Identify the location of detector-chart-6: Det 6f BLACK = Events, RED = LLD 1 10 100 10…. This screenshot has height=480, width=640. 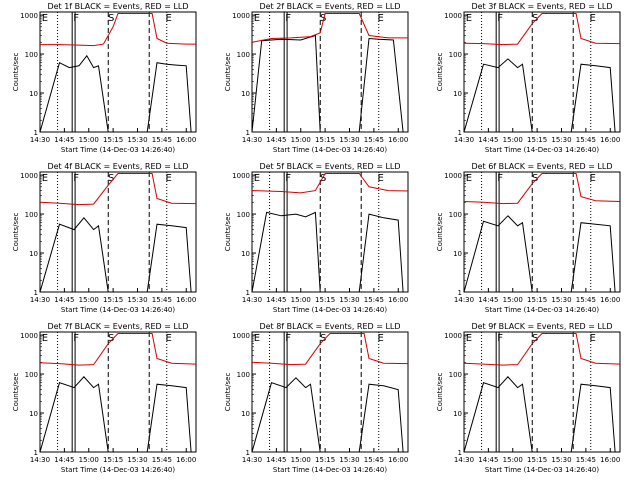
(528, 238).